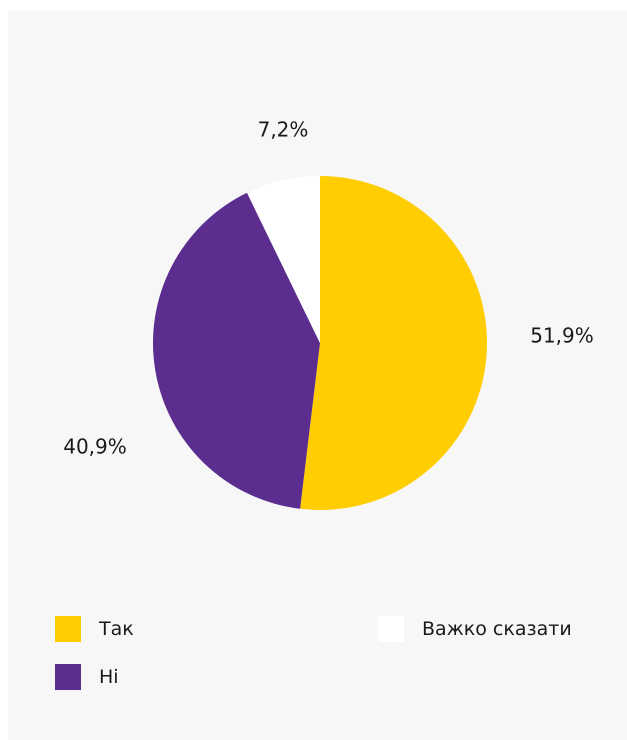 The height and width of the screenshot is (740, 627). What do you see at coordinates (95, 447) in the screenshot?
I see `slice-value-label-1: 40,9%` at bounding box center [95, 447].